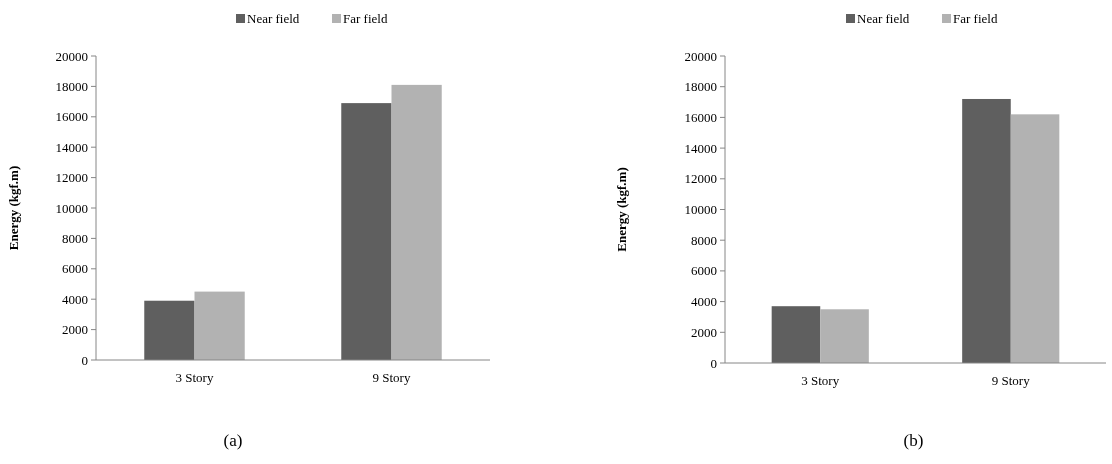 The image size is (1112, 464). I want to click on text: (a), so click(233, 440).